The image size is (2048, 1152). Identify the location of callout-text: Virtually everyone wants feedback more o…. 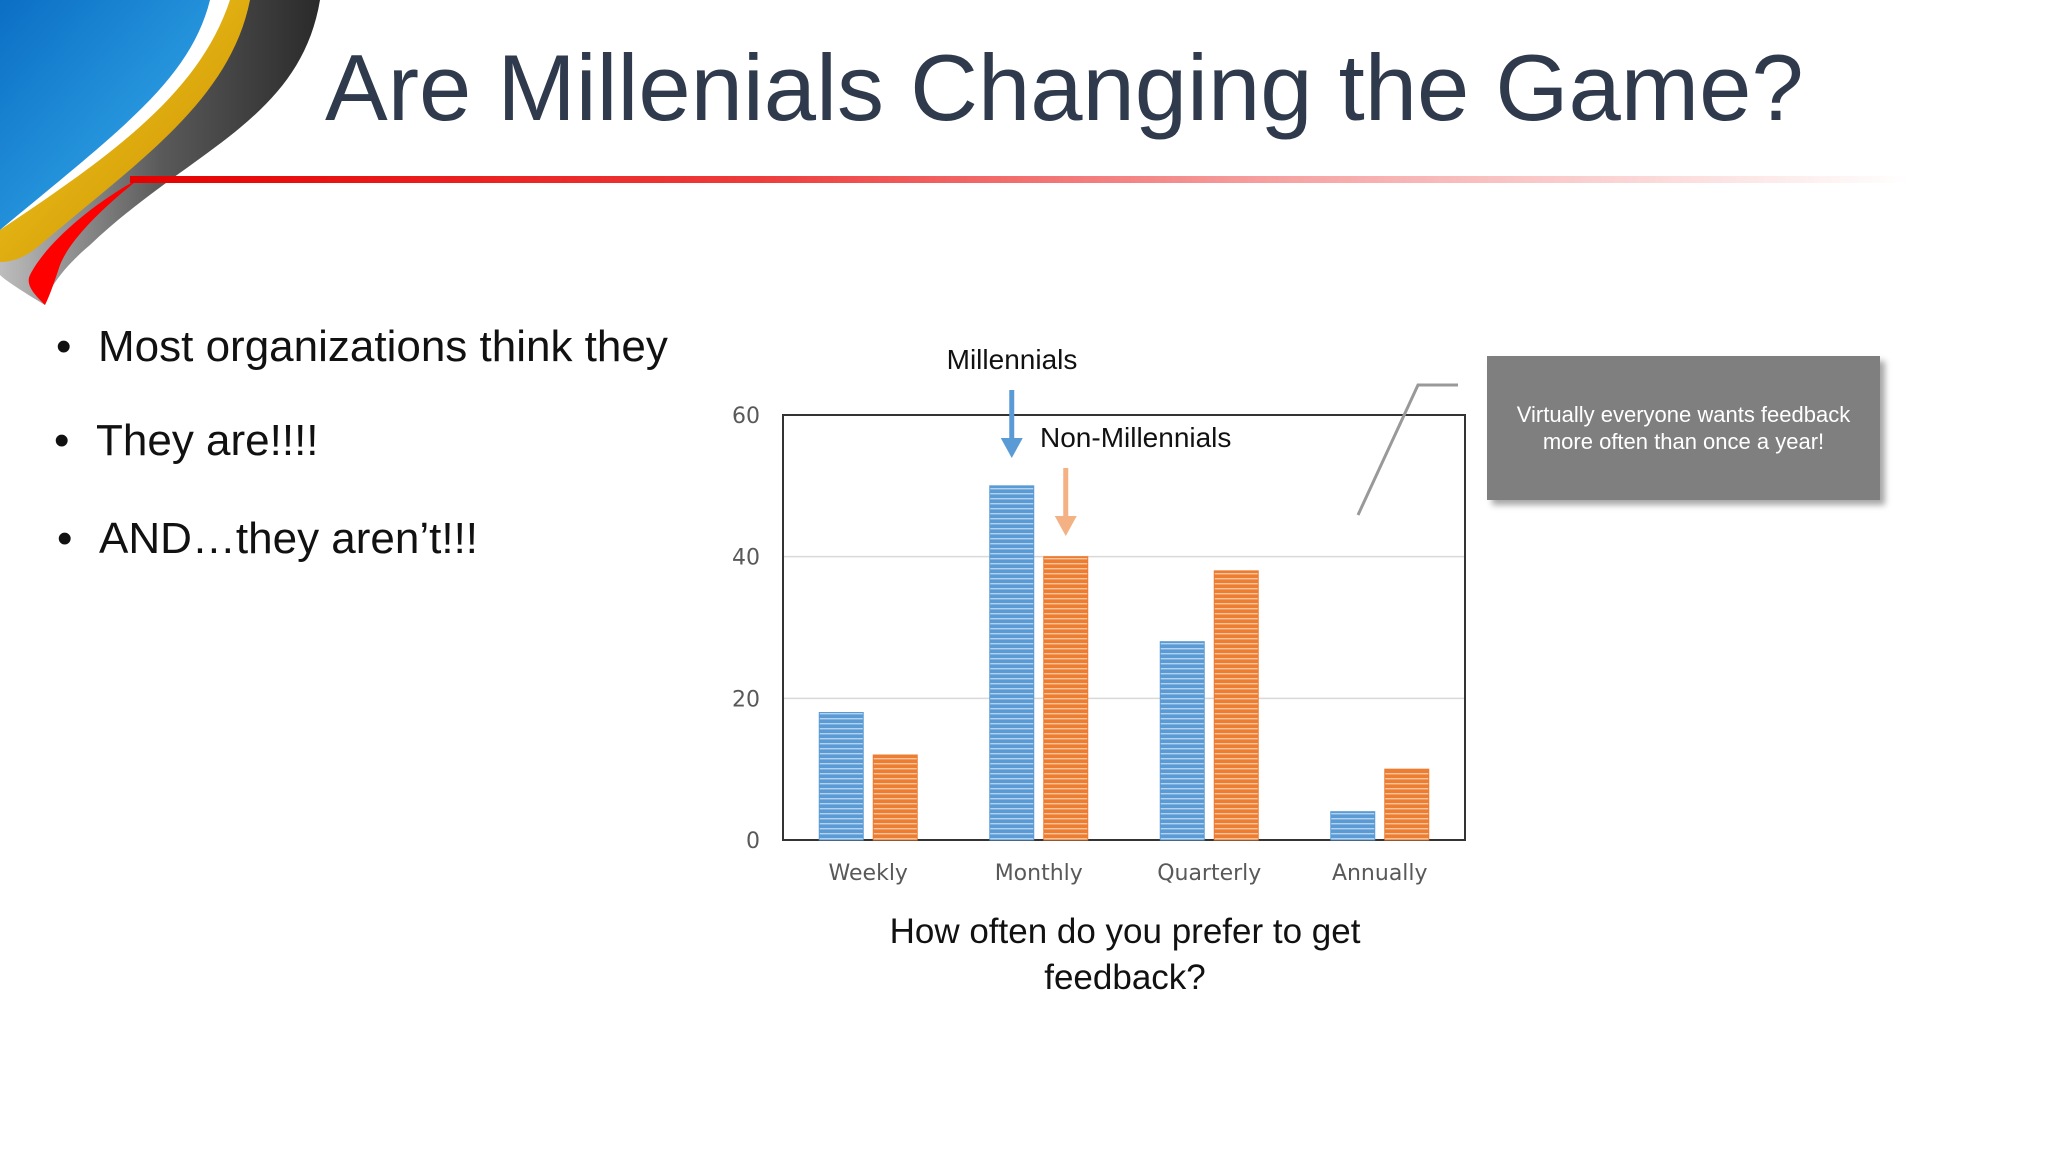
(1683, 428).